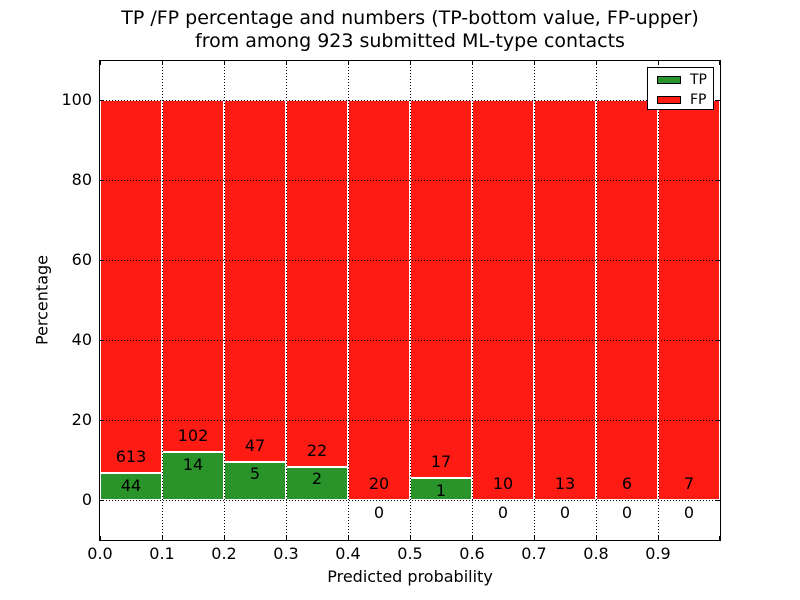 The width and height of the screenshot is (800, 600). What do you see at coordinates (698, 100) in the screenshot?
I see `legend-label-fp: FP` at bounding box center [698, 100].